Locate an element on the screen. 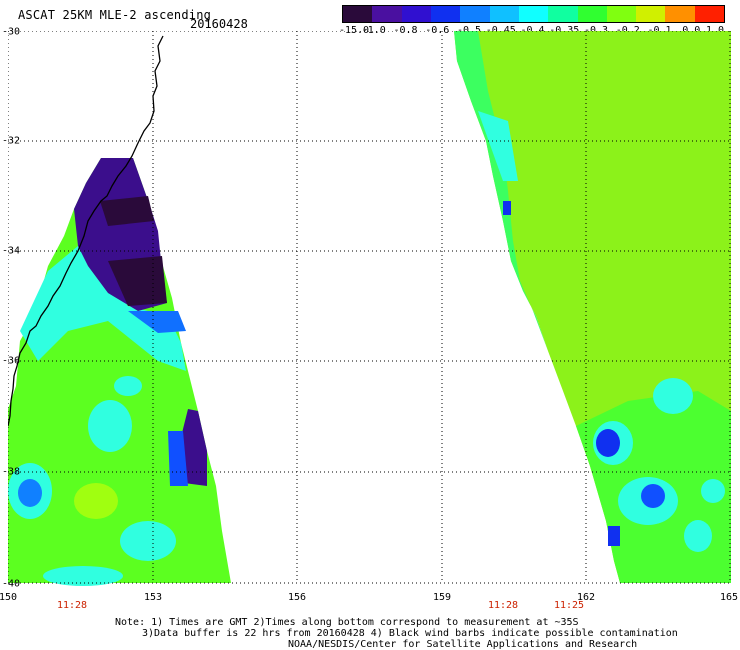 The width and height of the screenshot is (740, 650). coastline is located at coordinates (86, 231).